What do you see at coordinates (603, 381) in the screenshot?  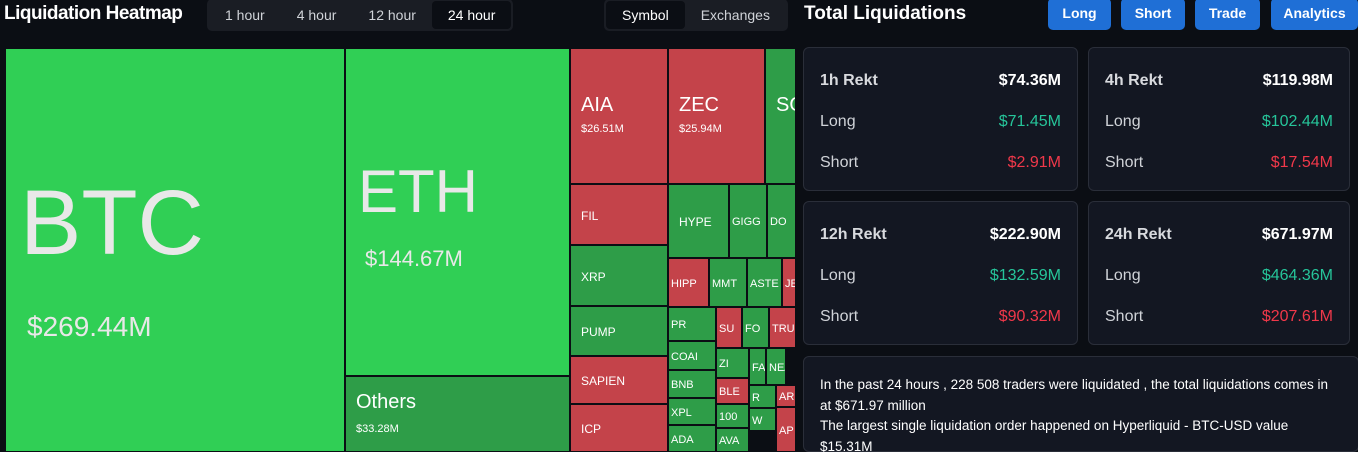 I see `tile-label: SAPIEN` at bounding box center [603, 381].